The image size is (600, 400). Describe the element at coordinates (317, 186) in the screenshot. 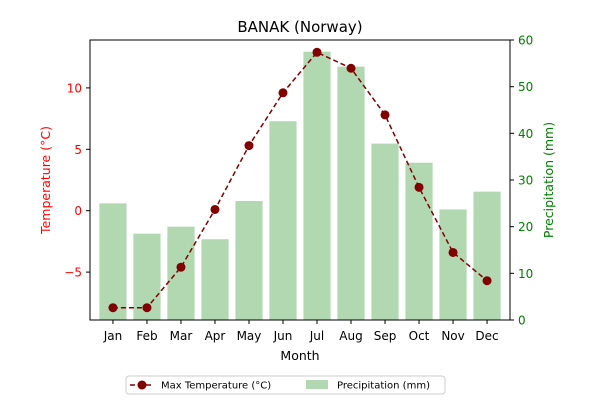

I see `precip-bar-jul` at that location.